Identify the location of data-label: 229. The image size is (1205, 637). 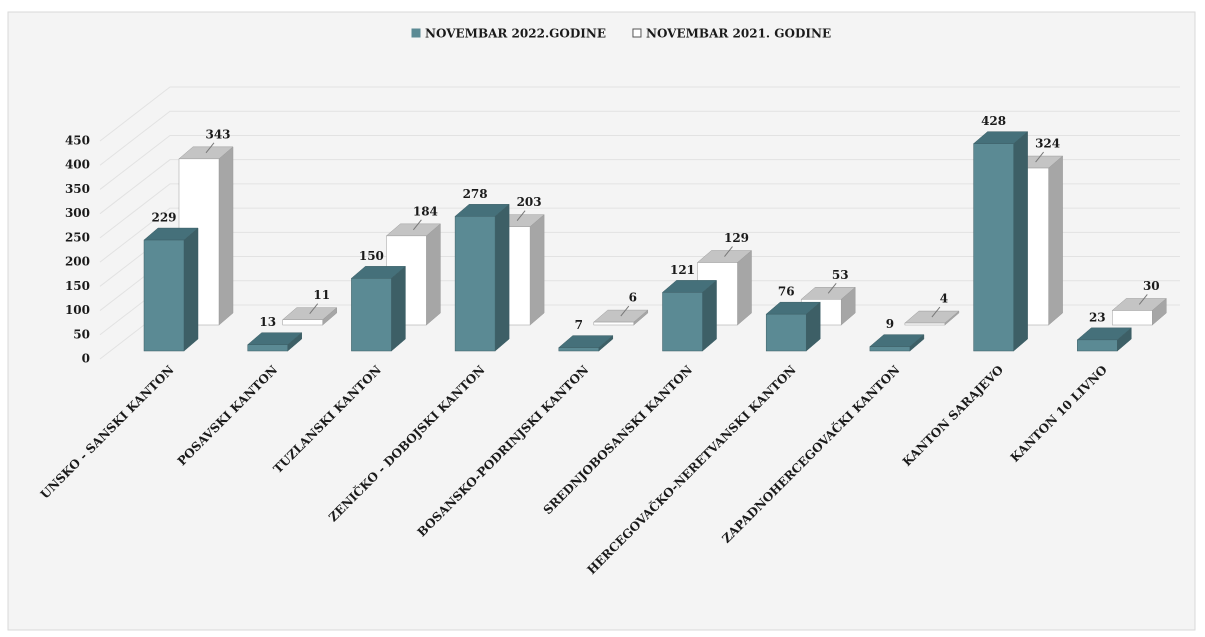
(163, 218).